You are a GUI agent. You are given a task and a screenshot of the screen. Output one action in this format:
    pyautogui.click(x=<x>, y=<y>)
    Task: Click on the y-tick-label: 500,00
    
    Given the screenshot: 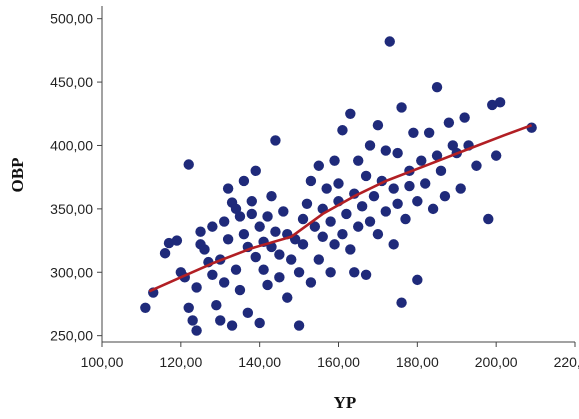 What is the action you would take?
    pyautogui.click(x=71, y=19)
    